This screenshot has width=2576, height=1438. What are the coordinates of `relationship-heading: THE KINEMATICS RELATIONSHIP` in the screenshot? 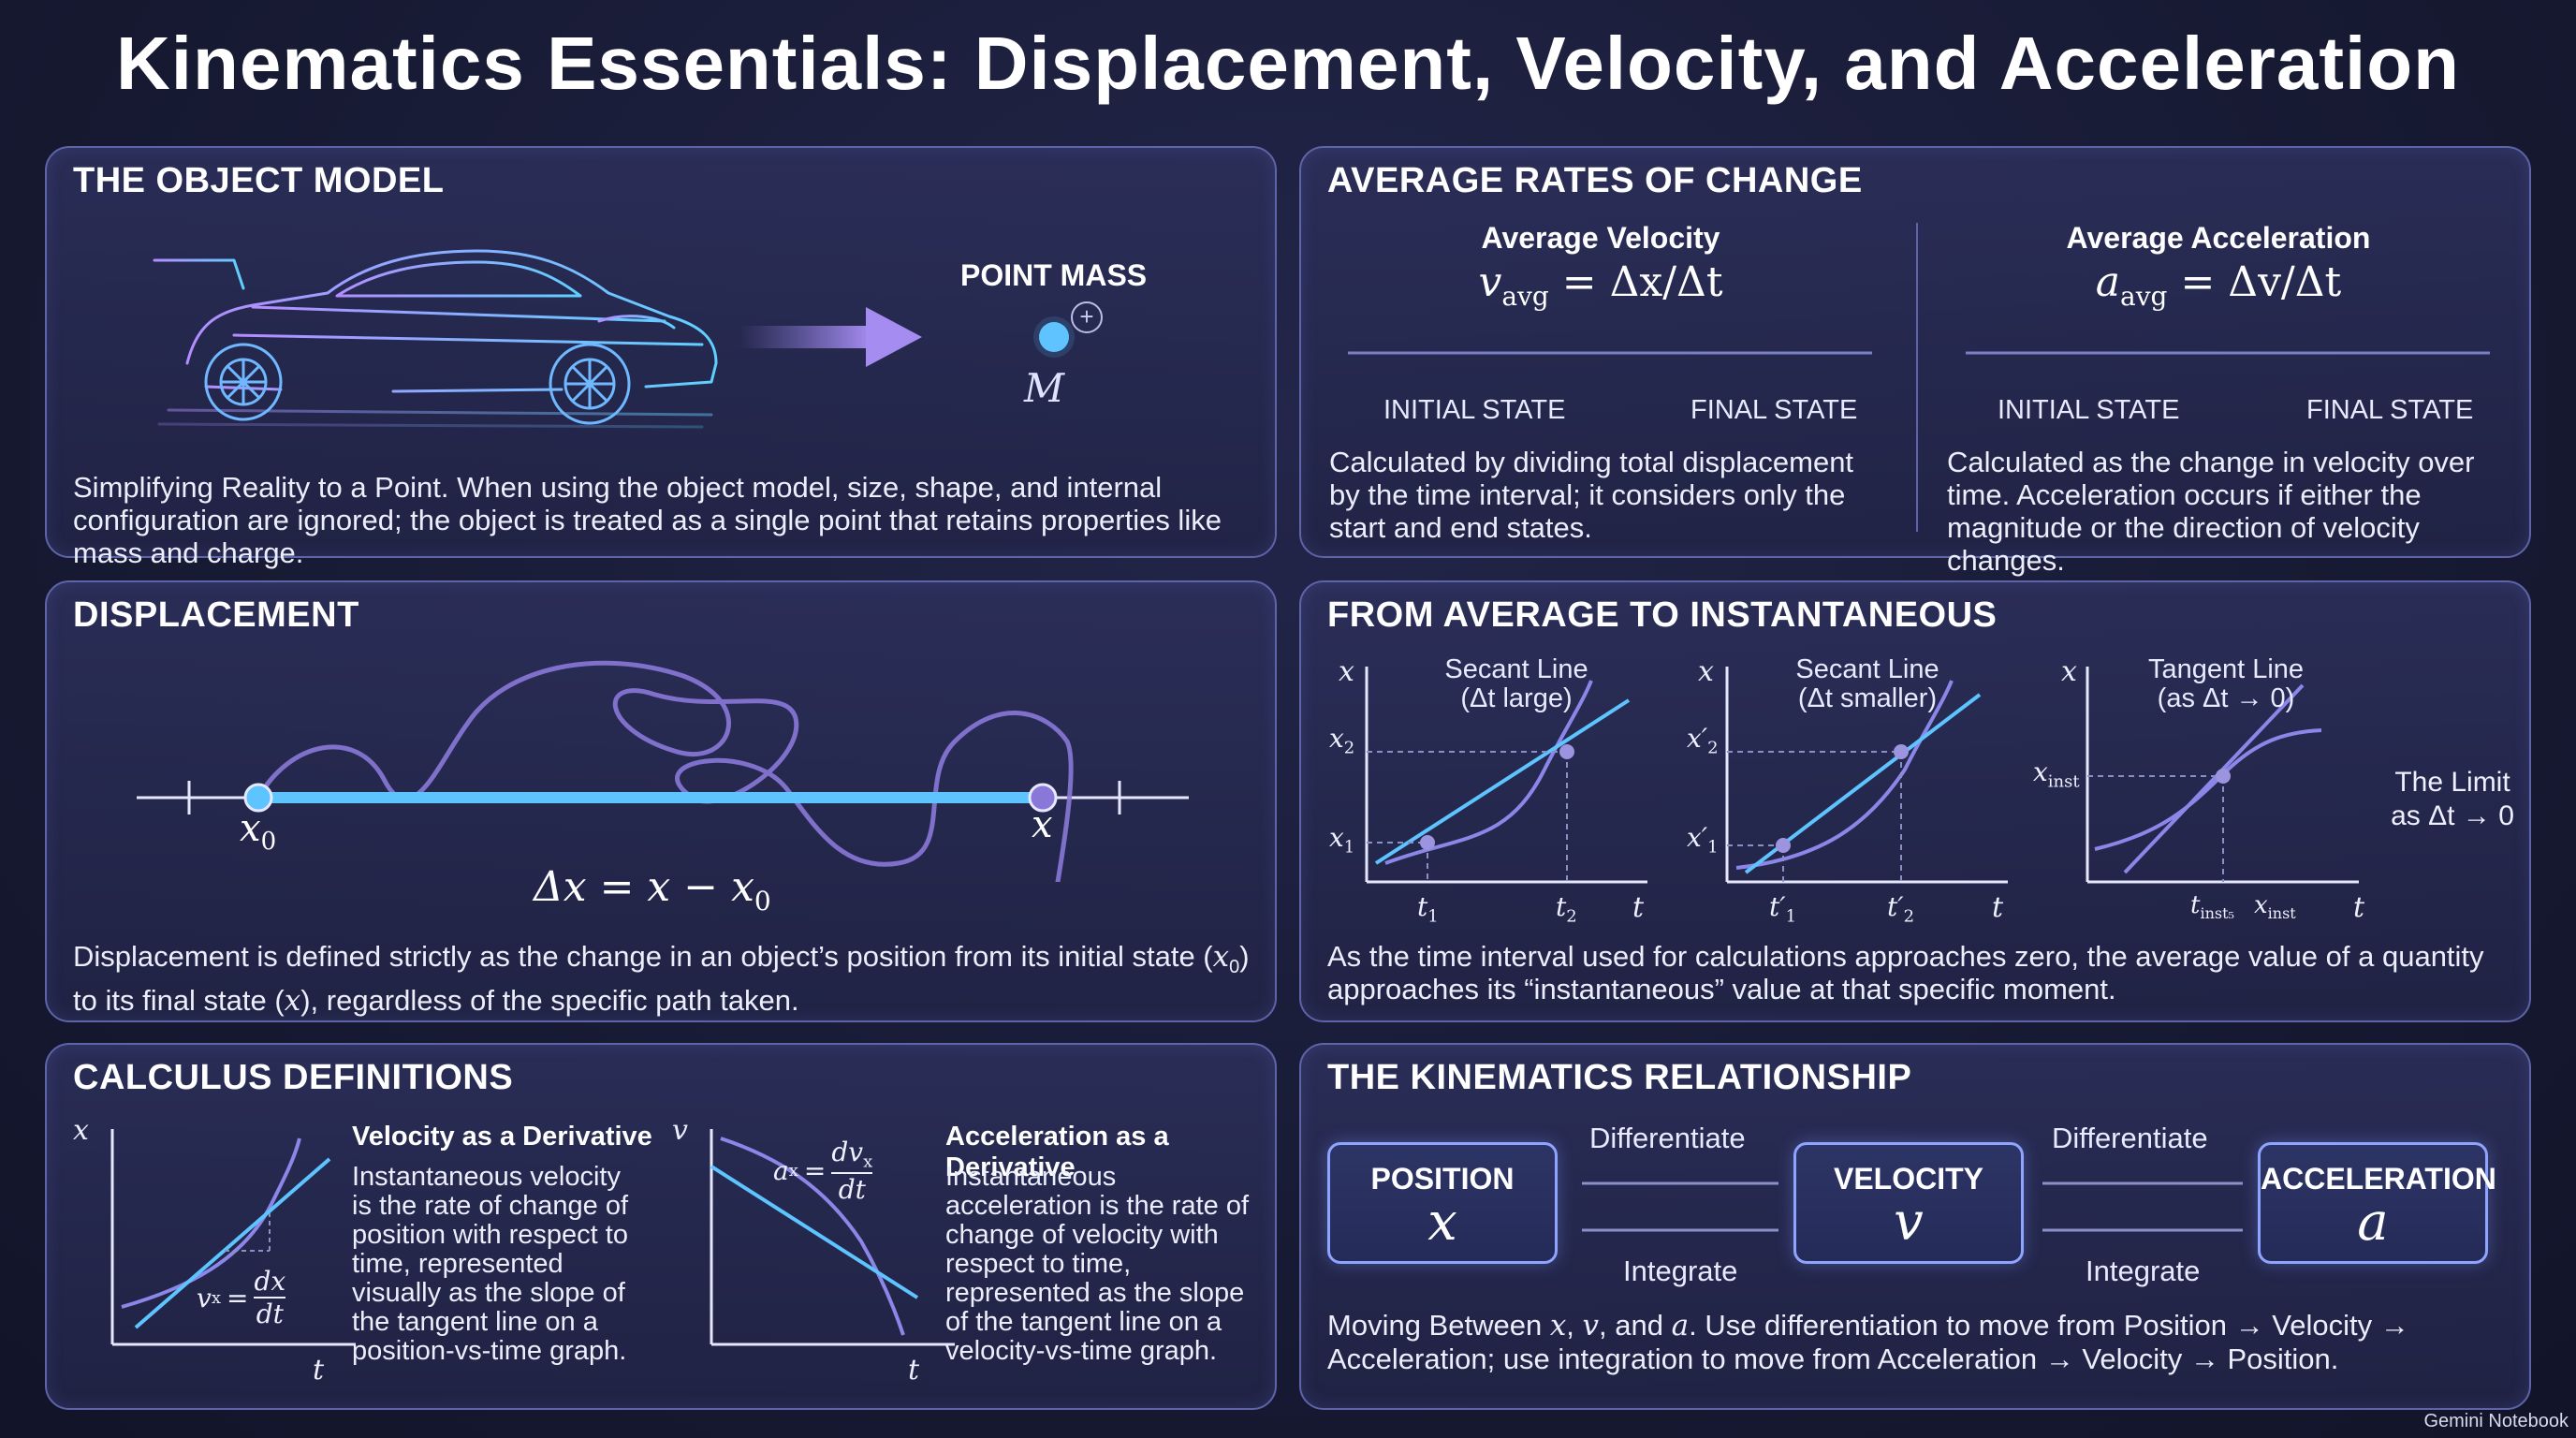 It's located at (1619, 1077).